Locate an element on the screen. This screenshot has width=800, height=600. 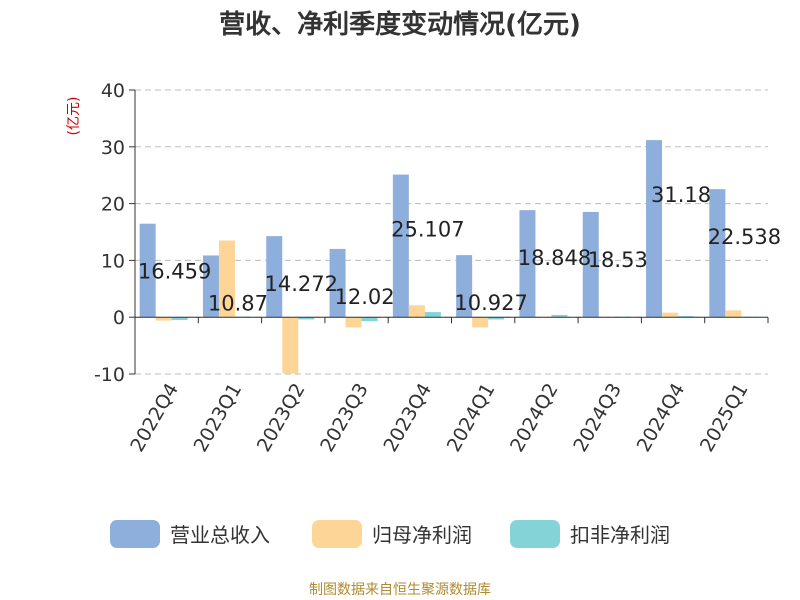
x-tick-label: 2025Q1 is located at coordinates (724, 418).